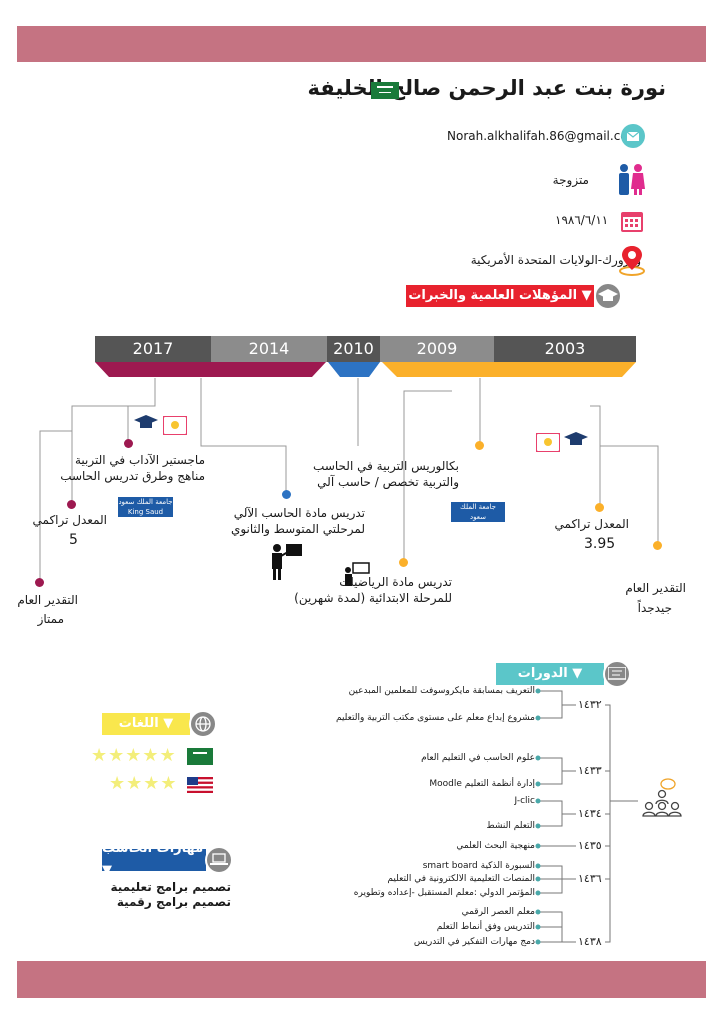 The image size is (724, 1024). Describe the element at coordinates (143, 783) in the screenshot. I see `english-rating: ★★★★` at that location.